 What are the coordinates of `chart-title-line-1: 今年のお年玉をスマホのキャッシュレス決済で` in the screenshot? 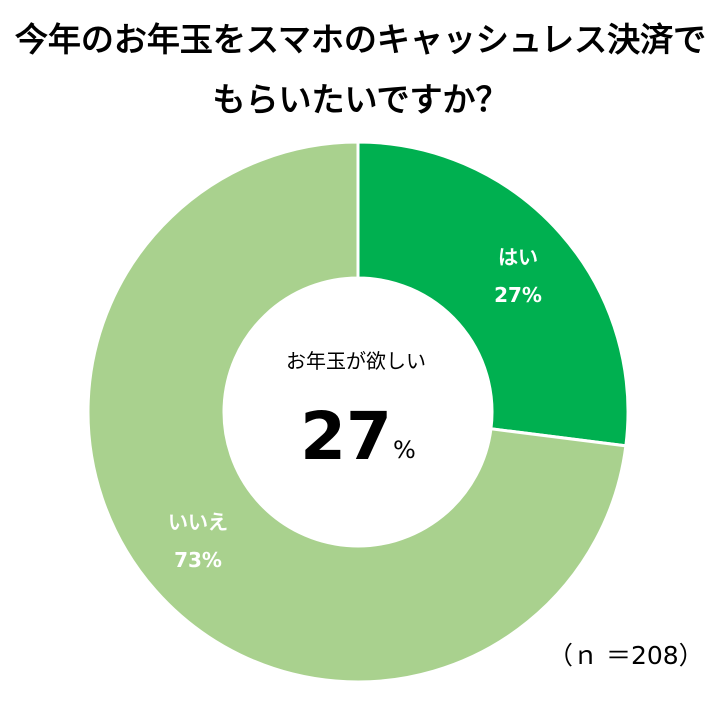 It's located at (360, 39).